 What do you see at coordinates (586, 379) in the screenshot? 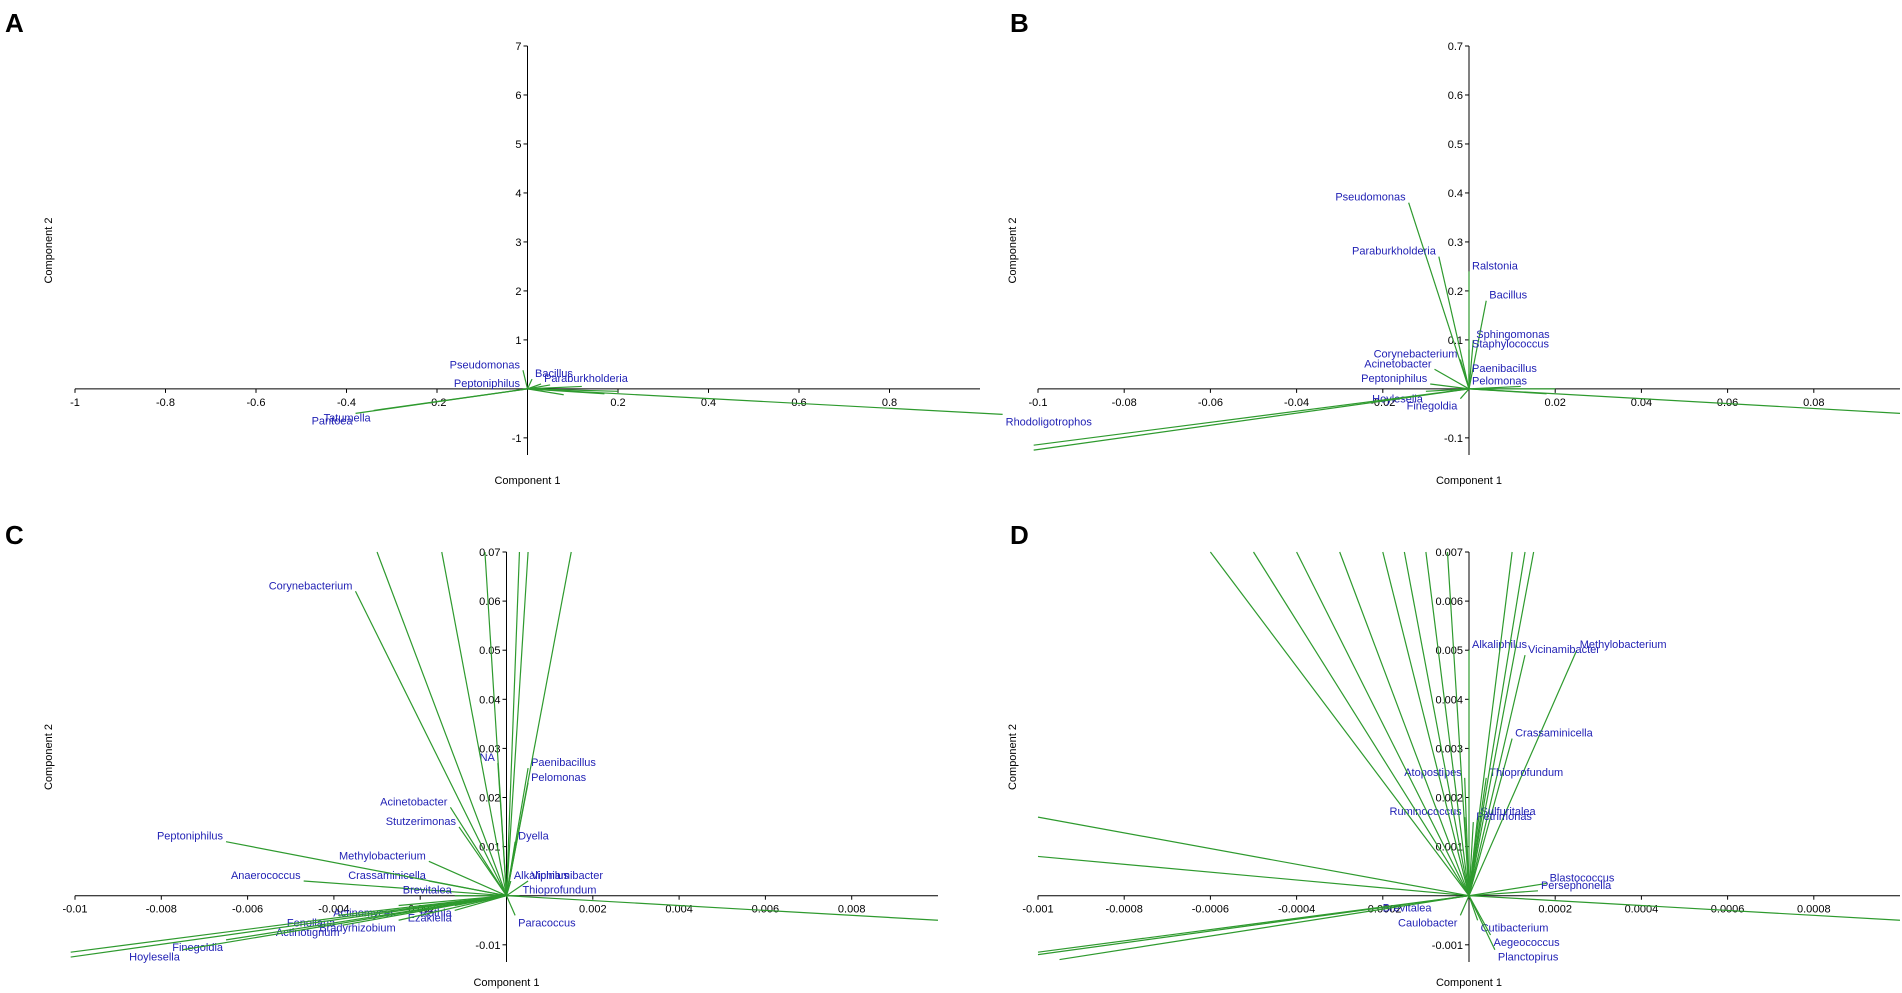
I see `vector-label: Paraburkholderia` at bounding box center [586, 379].